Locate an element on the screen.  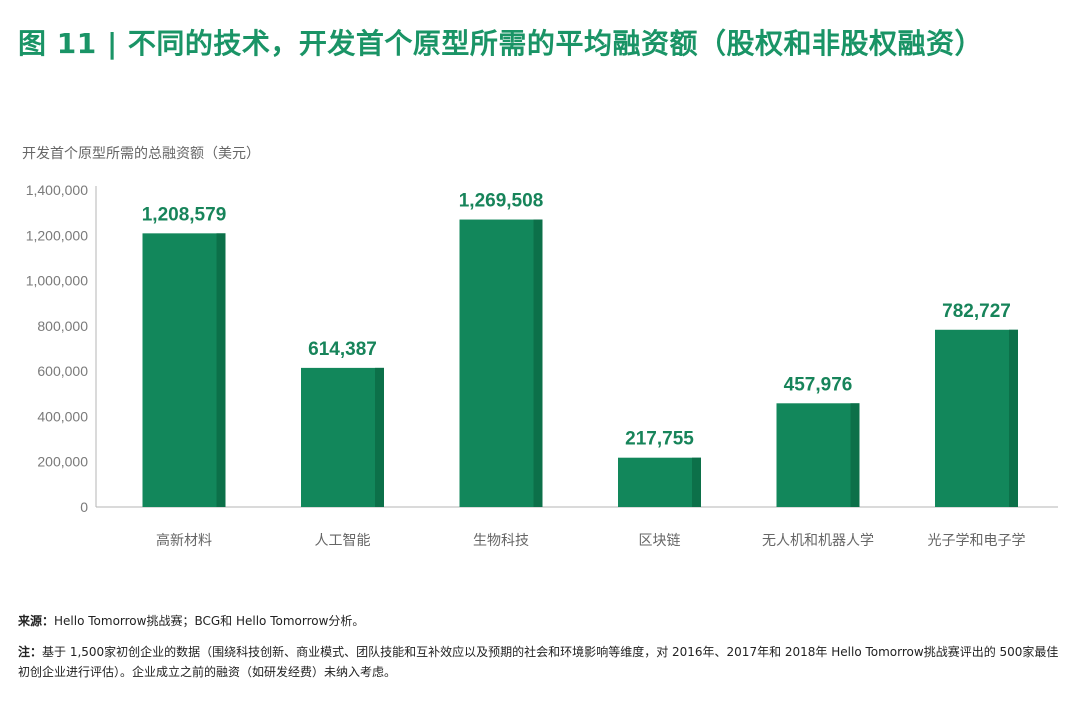
x-tick-label: 无人机和机器人学 is located at coordinates (818, 541).